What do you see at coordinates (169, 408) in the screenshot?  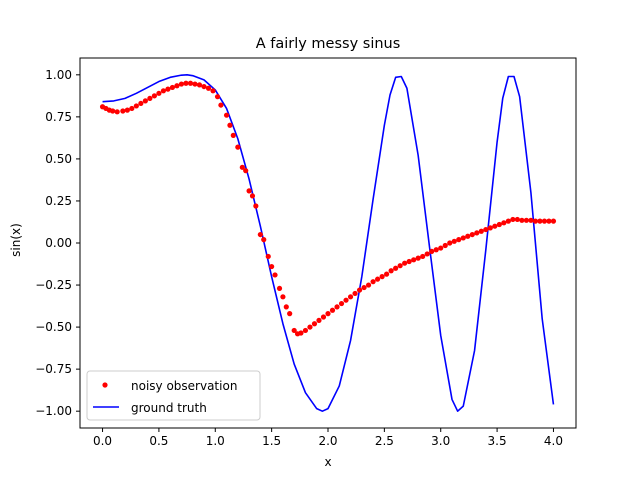 I see `legend-label-ground-truth: ground truth` at bounding box center [169, 408].